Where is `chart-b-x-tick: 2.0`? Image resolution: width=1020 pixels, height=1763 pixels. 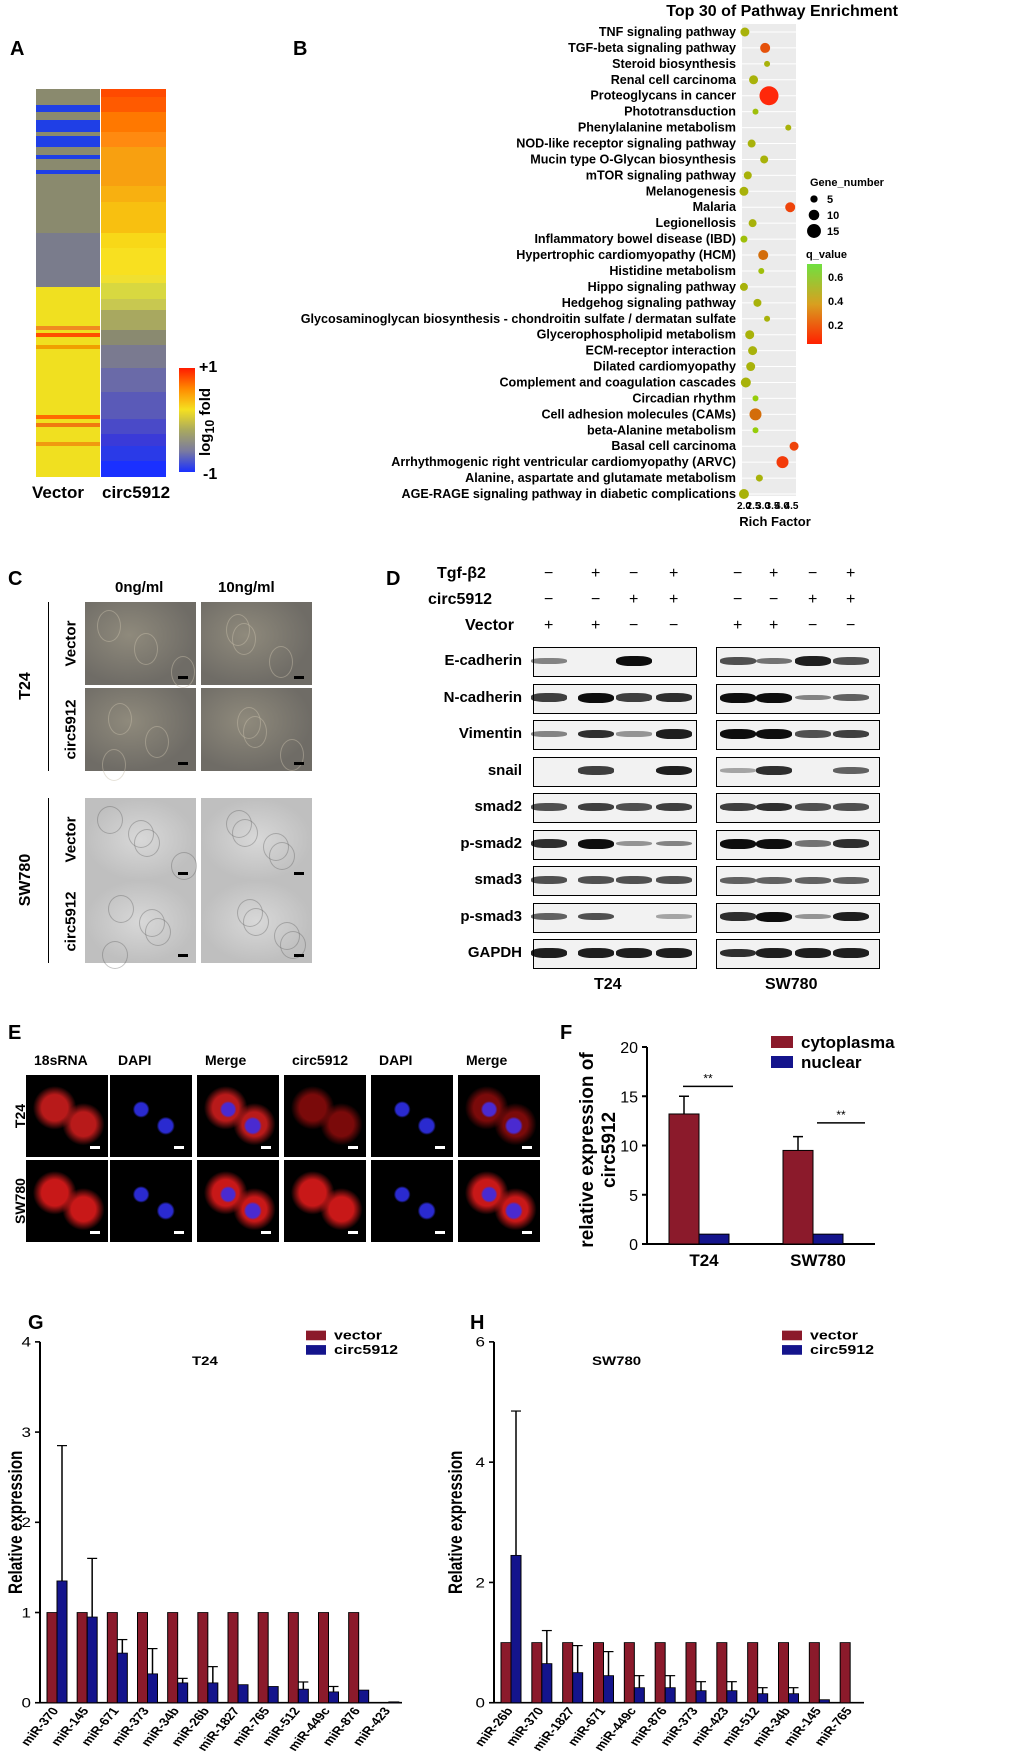
chart-b-x-tick: 2.0 is located at coordinates (744, 506).